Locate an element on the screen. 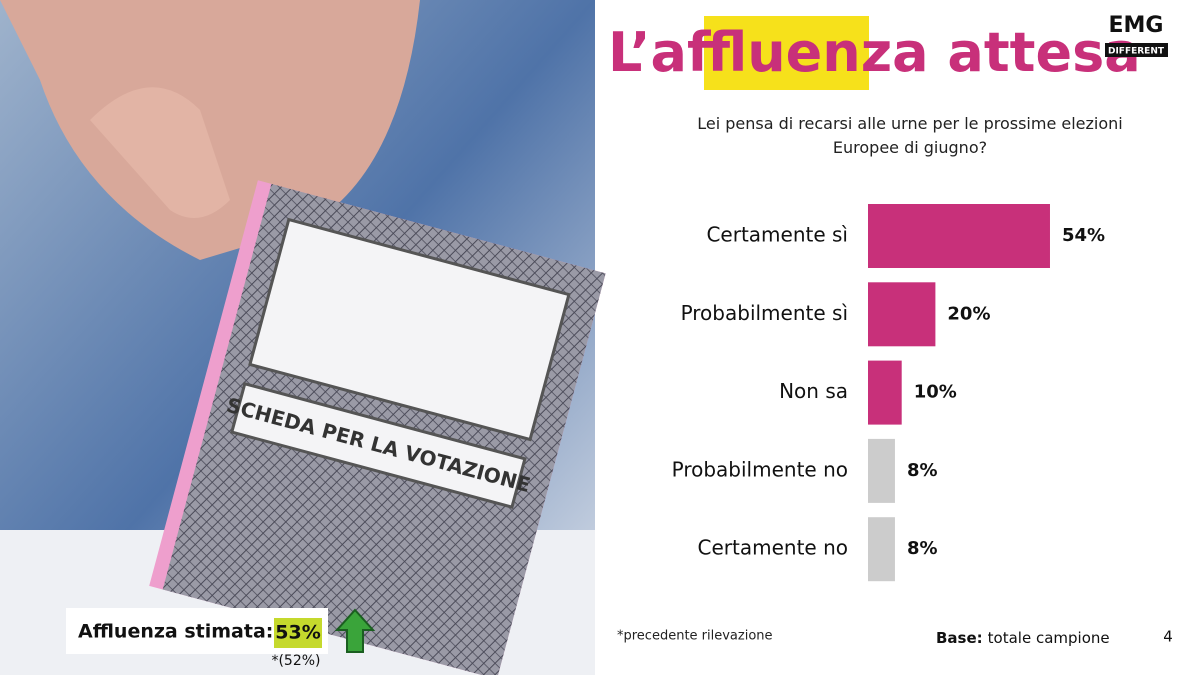 This screenshot has width=1200, height=675. up-arrow is located at coordinates (355, 630).